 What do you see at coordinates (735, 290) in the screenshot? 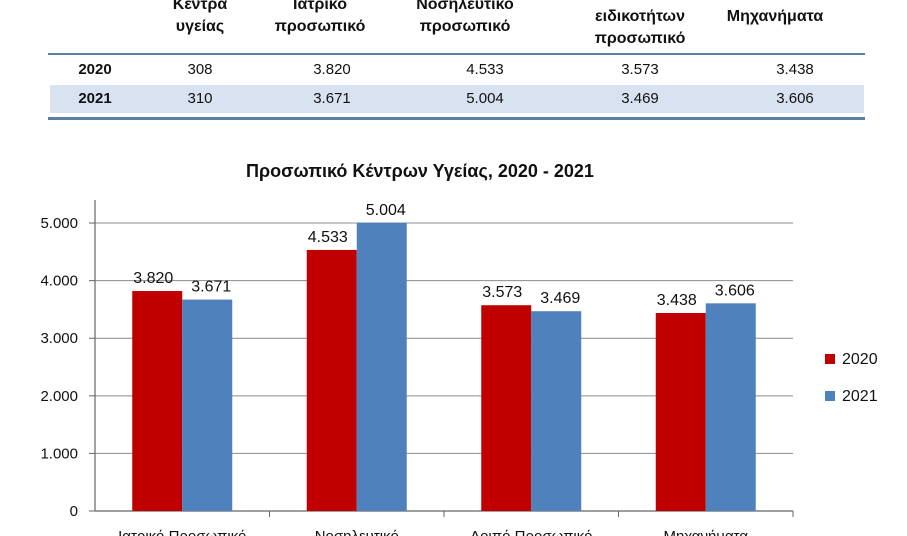
I see `data-label: 3.606` at bounding box center [735, 290].